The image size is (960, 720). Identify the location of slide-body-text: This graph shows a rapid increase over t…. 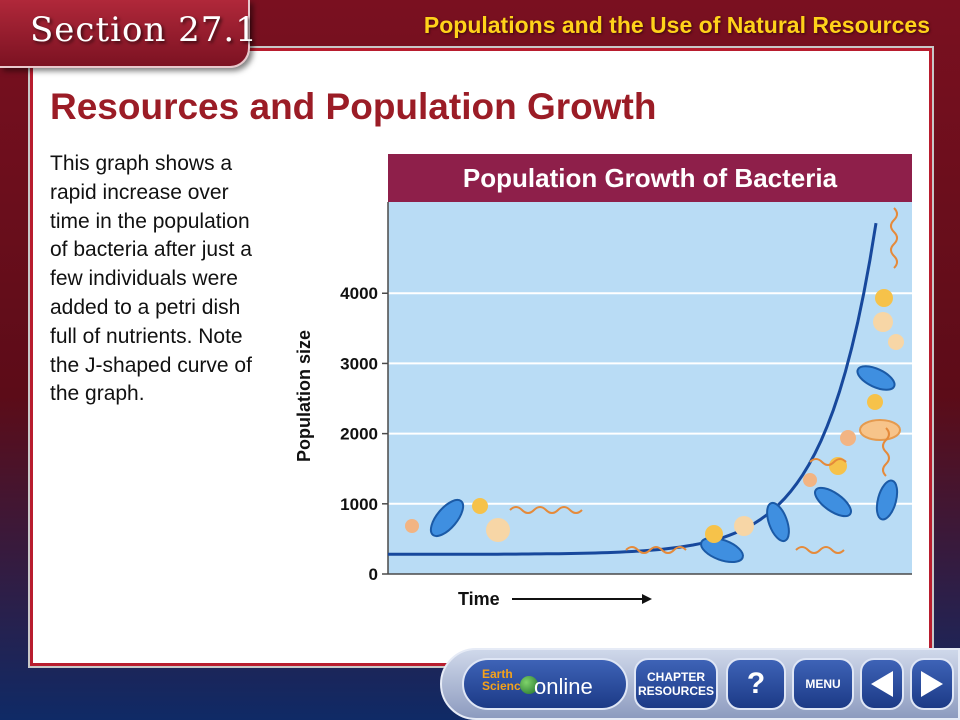
(151, 279).